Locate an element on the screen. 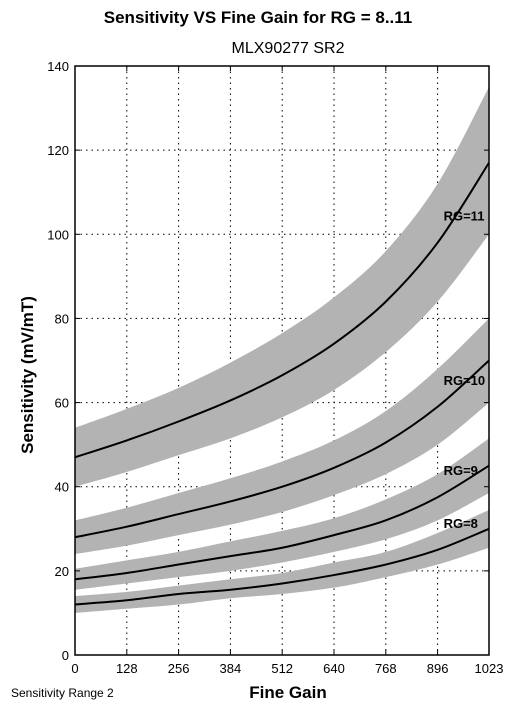 The width and height of the screenshot is (509, 708). y-tick-label-2: 40 is located at coordinates (62, 487).